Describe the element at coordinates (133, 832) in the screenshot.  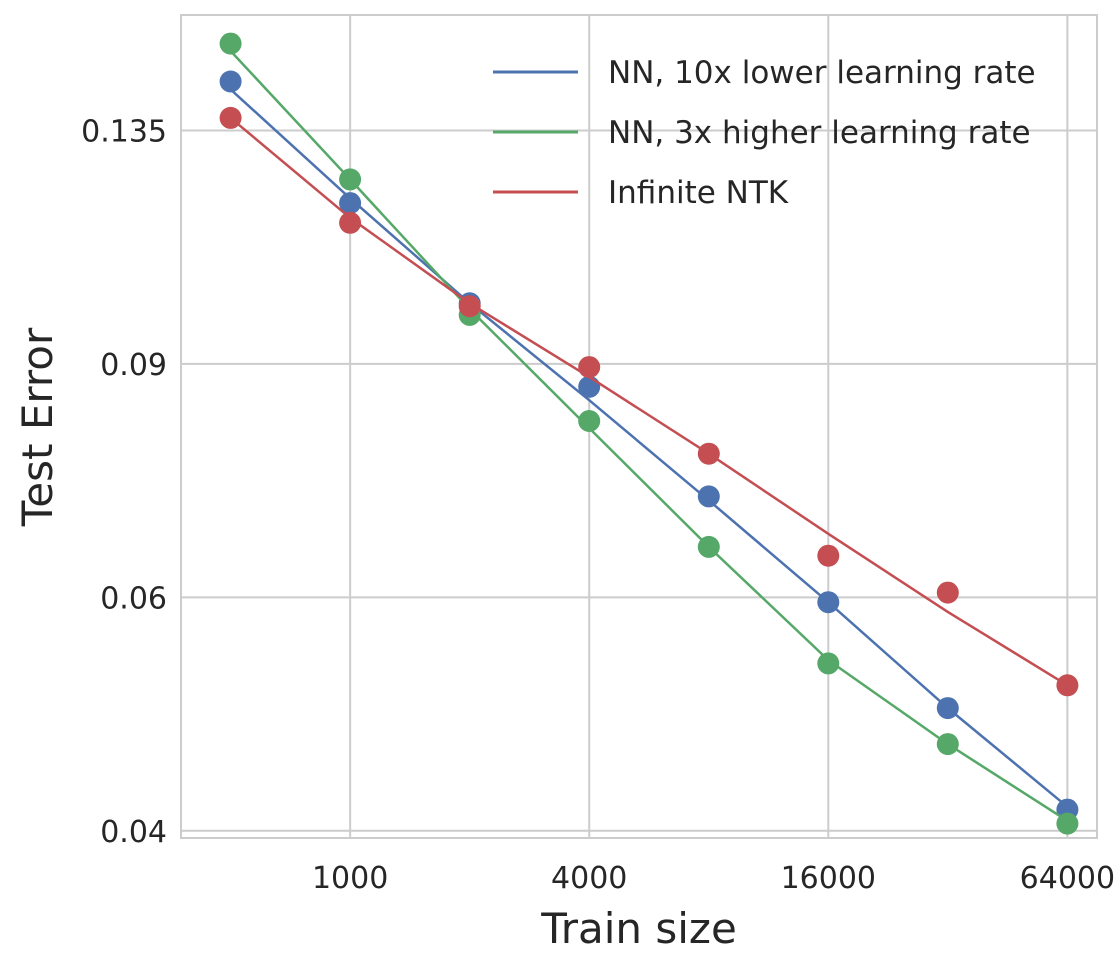
I see `y-tick-label: 0.04` at that location.